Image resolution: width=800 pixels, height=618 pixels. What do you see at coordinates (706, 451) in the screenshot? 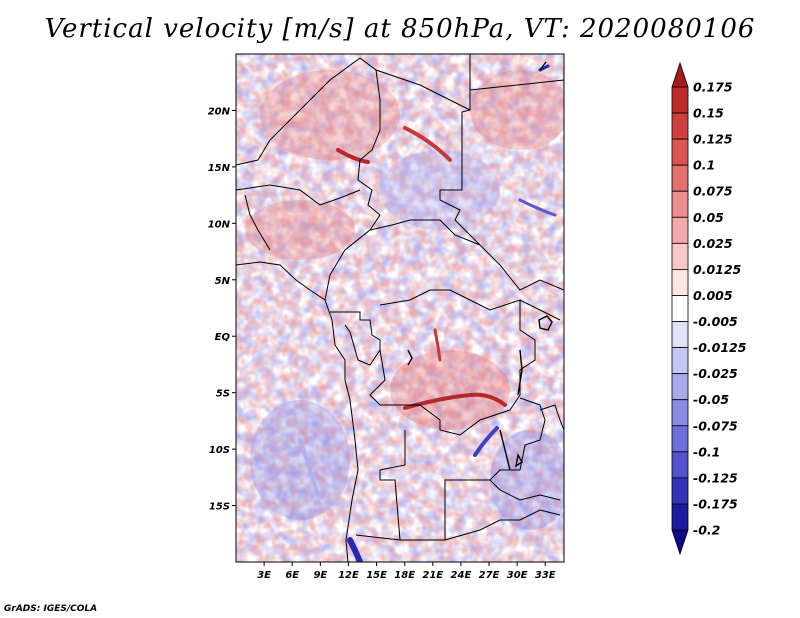
I see `colorbar-label: -0.1` at bounding box center [706, 451].